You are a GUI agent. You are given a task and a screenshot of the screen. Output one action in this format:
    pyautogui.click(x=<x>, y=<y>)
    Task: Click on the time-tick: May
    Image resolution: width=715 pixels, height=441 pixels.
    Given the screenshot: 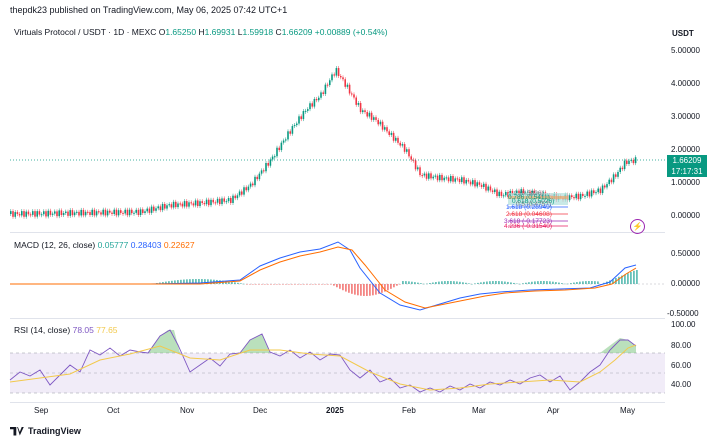 What is the action you would take?
    pyautogui.click(x=628, y=410)
    